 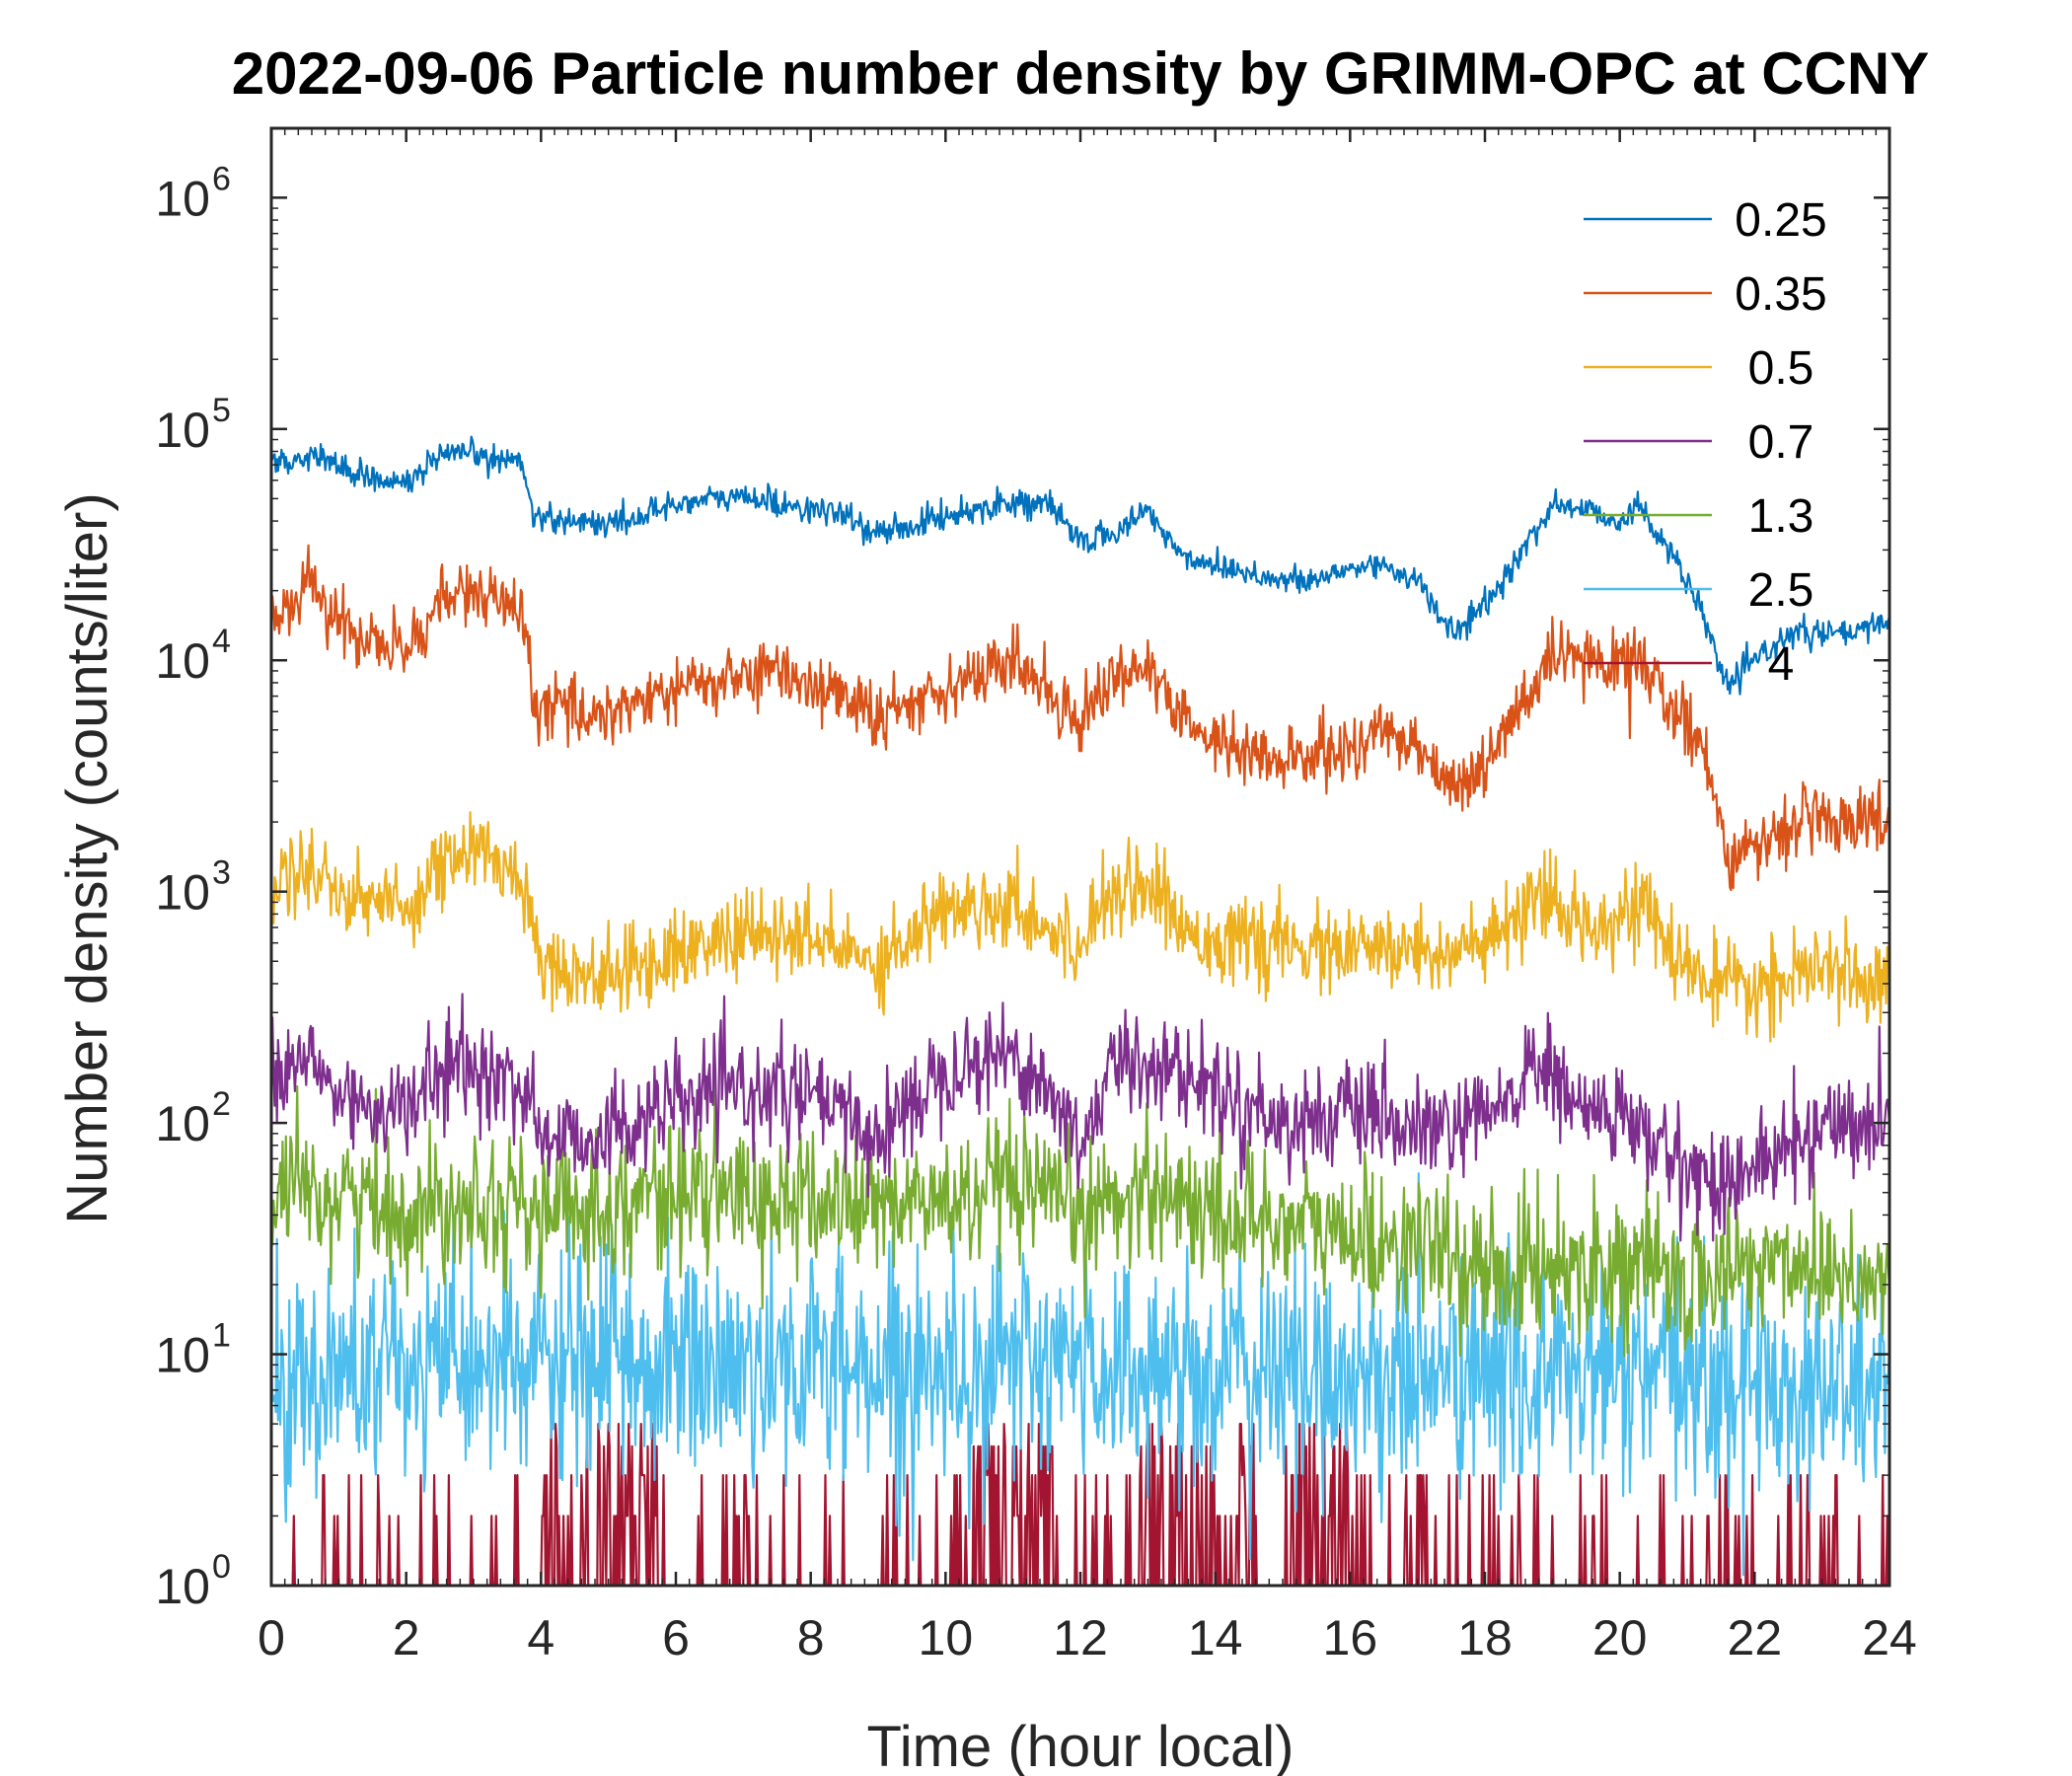 I want to click on legend-label-2.5: 2.5, so click(x=1781, y=591).